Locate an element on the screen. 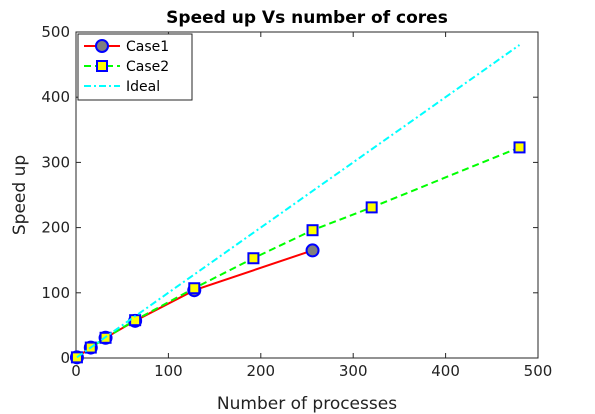 This screenshot has height=414, width=595. y-tick-label: 500 is located at coordinates (55, 32).